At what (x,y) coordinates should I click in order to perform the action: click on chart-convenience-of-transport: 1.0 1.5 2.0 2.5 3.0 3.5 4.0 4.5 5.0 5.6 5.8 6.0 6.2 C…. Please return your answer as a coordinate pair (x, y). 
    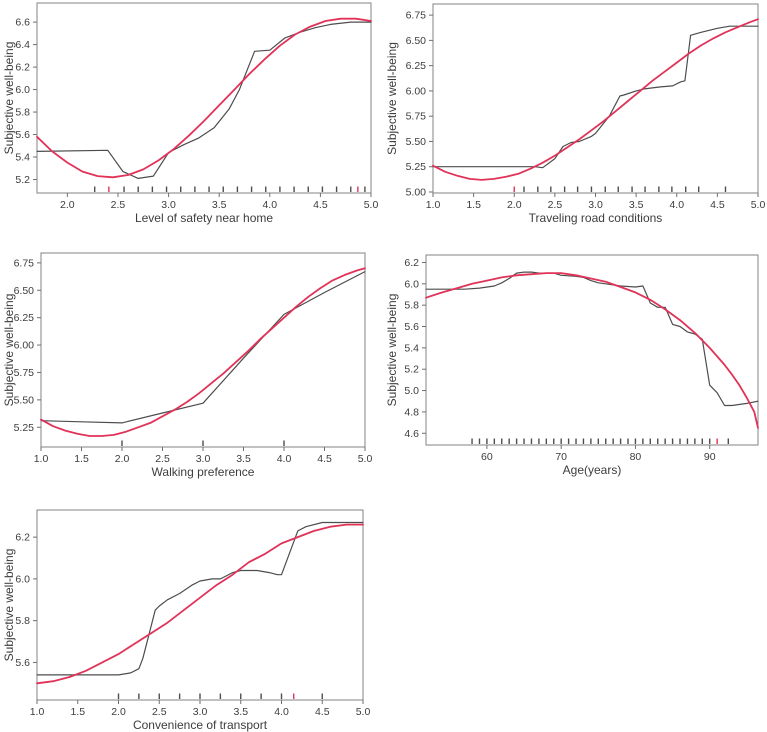
    Looking at the image, I should click on (186, 620).